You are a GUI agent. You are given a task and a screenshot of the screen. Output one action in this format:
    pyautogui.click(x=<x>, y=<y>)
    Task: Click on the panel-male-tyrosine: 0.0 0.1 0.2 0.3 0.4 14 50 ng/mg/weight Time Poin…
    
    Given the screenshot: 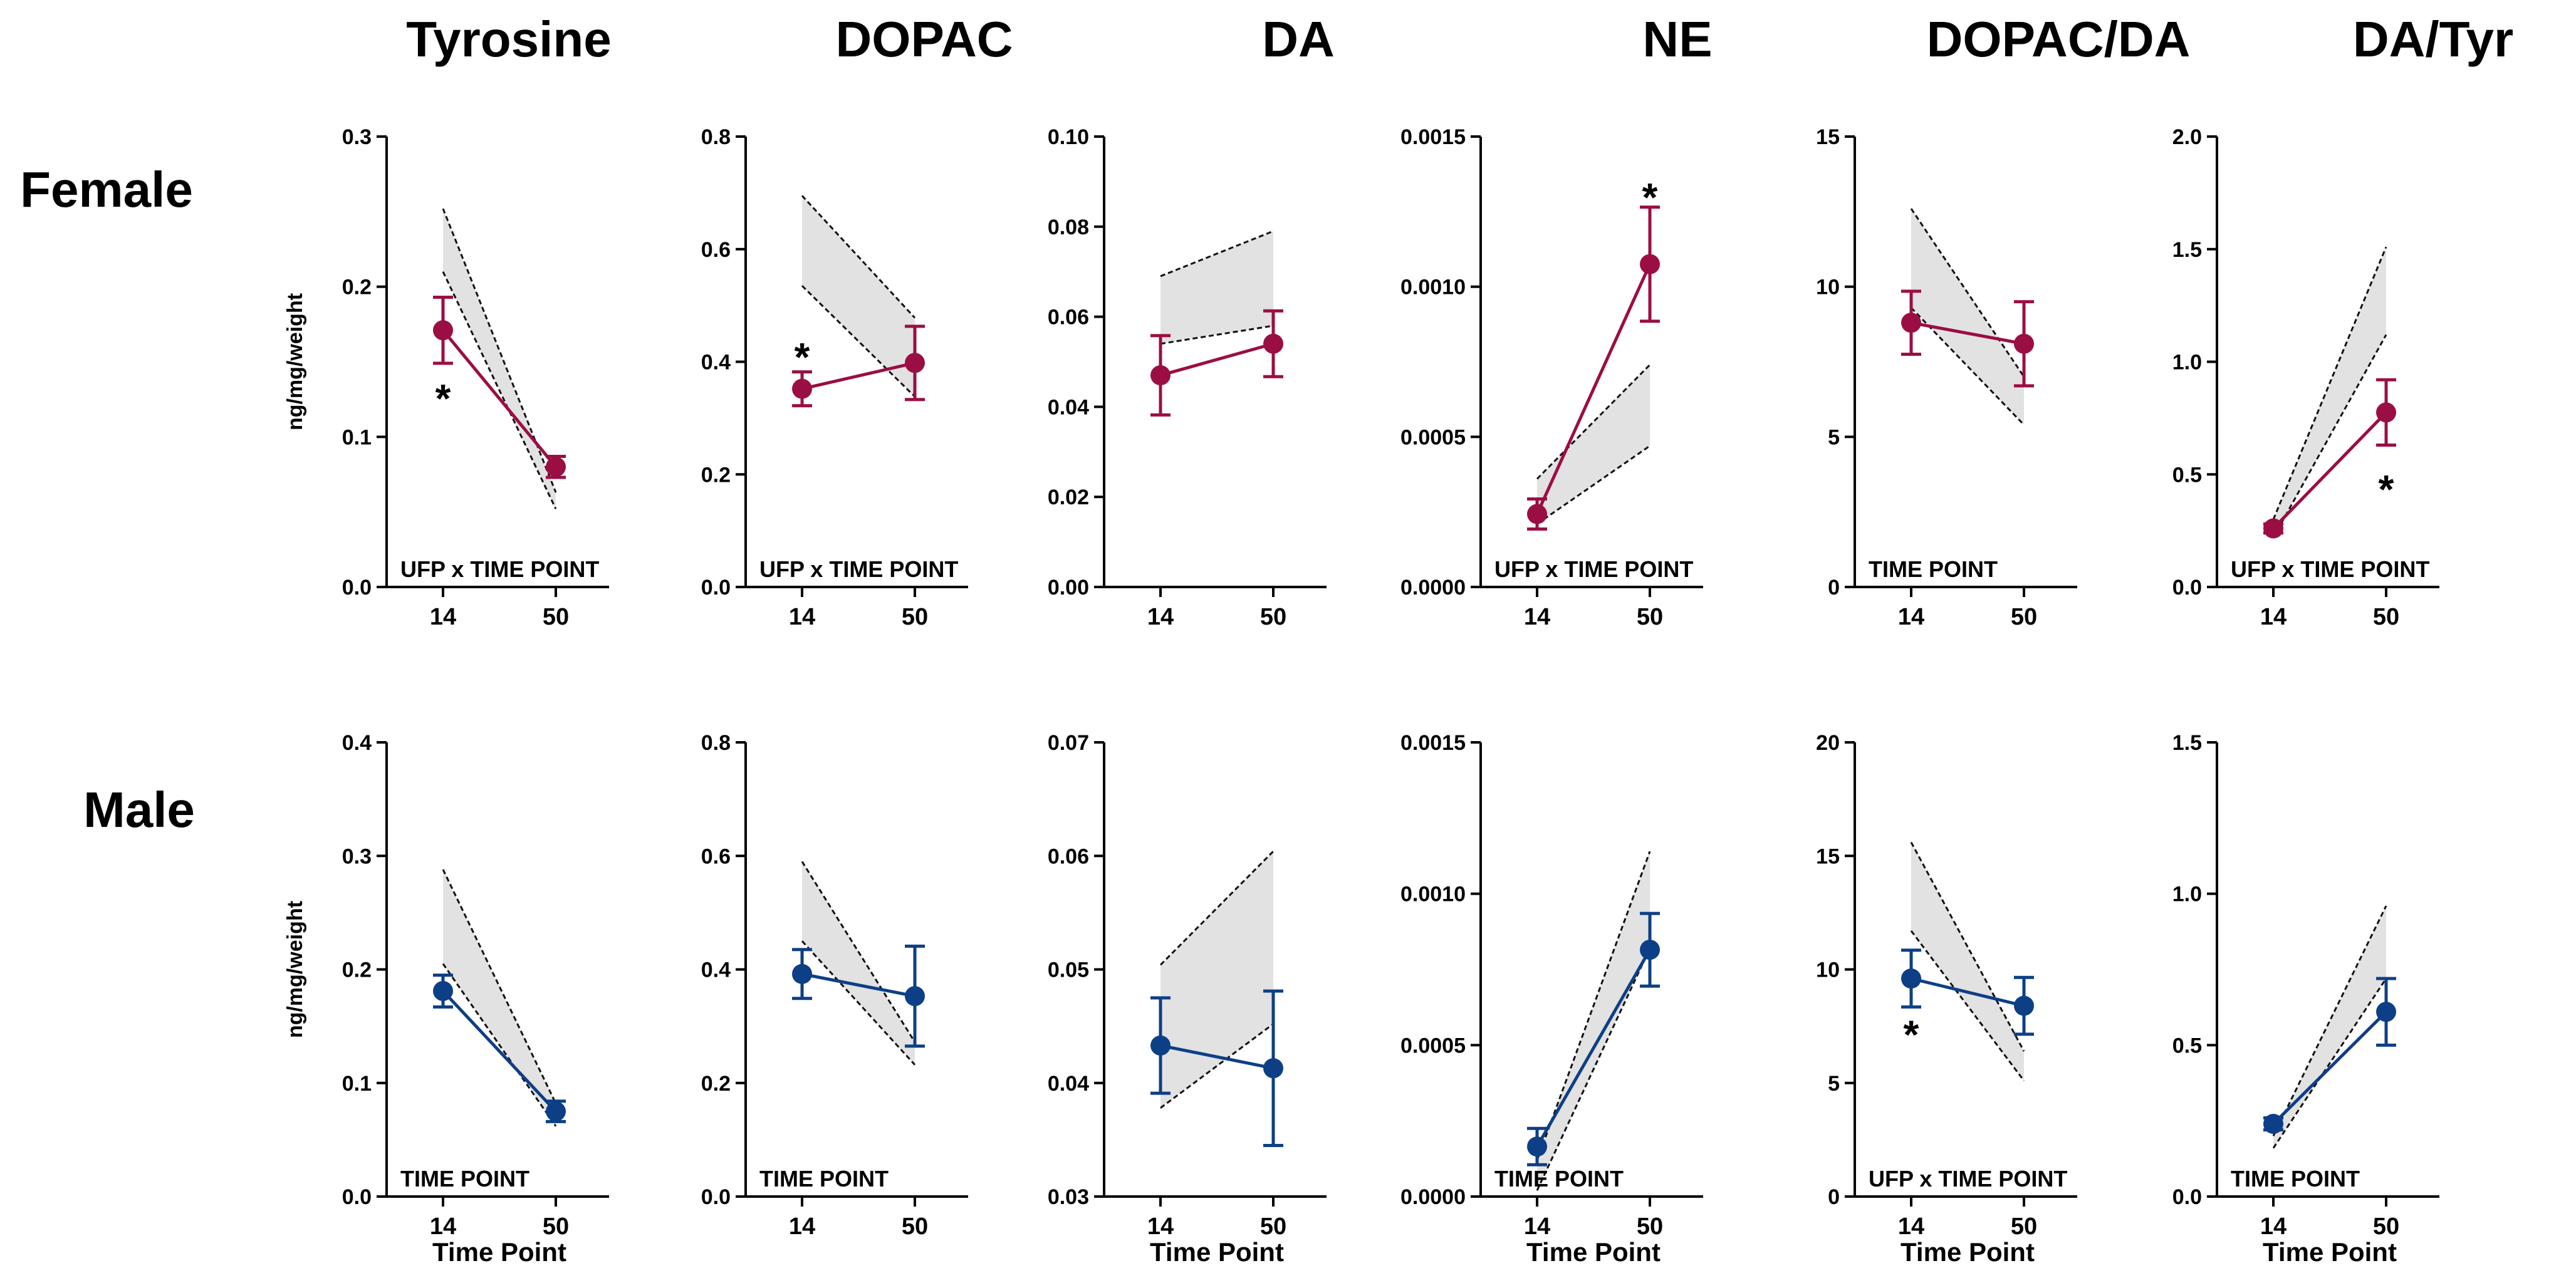 What is the action you would take?
    pyautogui.click(x=446, y=999)
    